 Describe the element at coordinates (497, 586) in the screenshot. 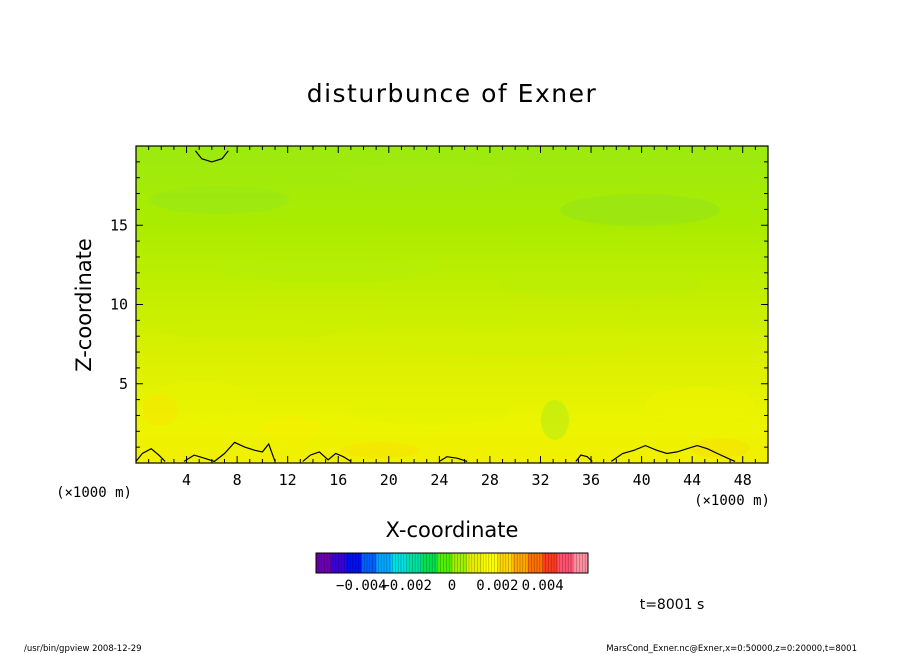

I see `colorbar-tick-label: 0.002` at that location.